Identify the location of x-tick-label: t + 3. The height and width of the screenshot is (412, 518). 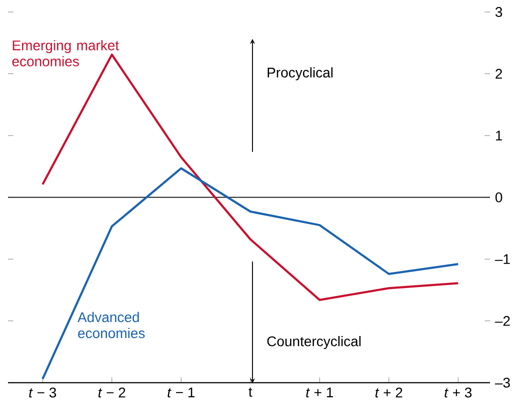
(458, 393).